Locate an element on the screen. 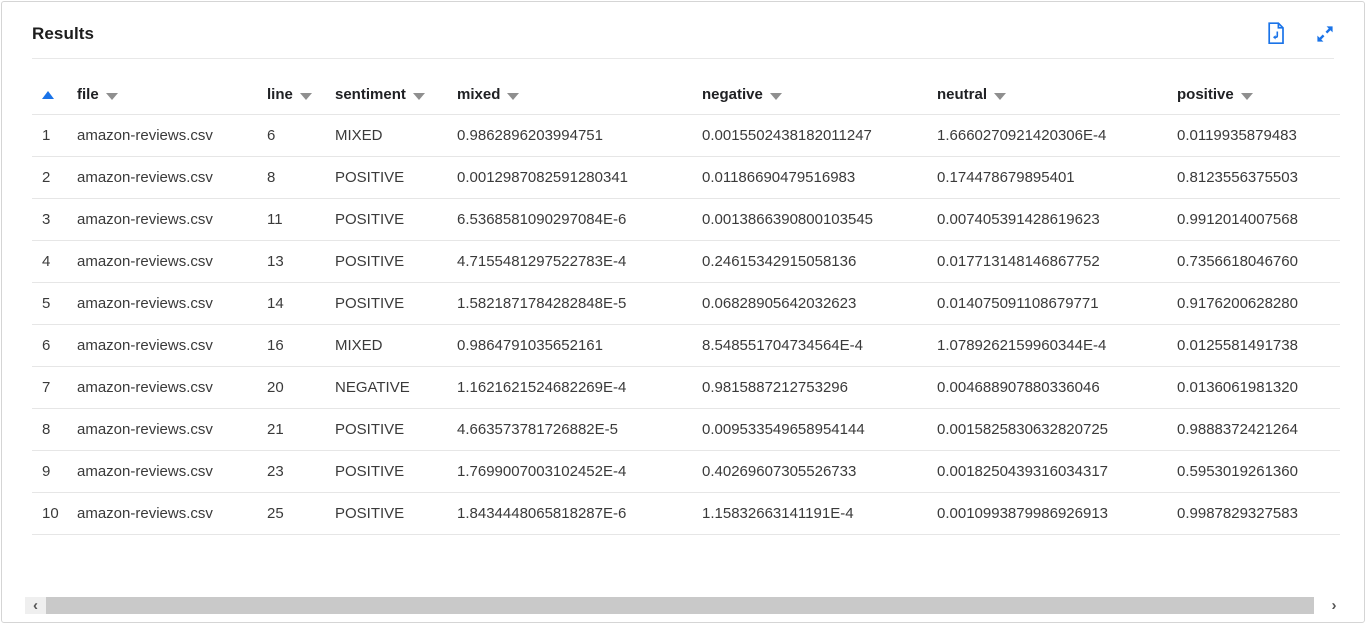 This screenshot has height=625, width=1366. cell-neutral: 0.017713148146867752 is located at coordinates (1047, 261).